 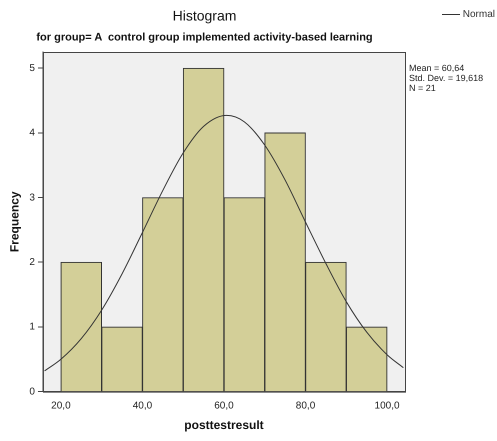 I want to click on x-tick-label: 80,0, so click(x=306, y=406).